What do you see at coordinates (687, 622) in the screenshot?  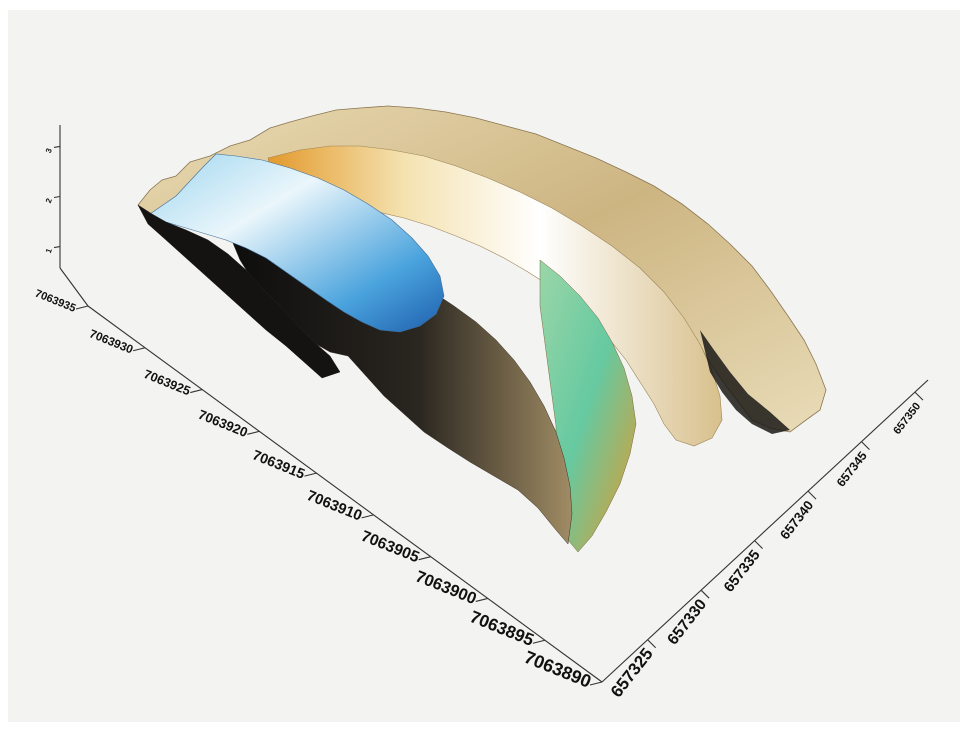 I see `x-tick-label: 657330` at bounding box center [687, 622].